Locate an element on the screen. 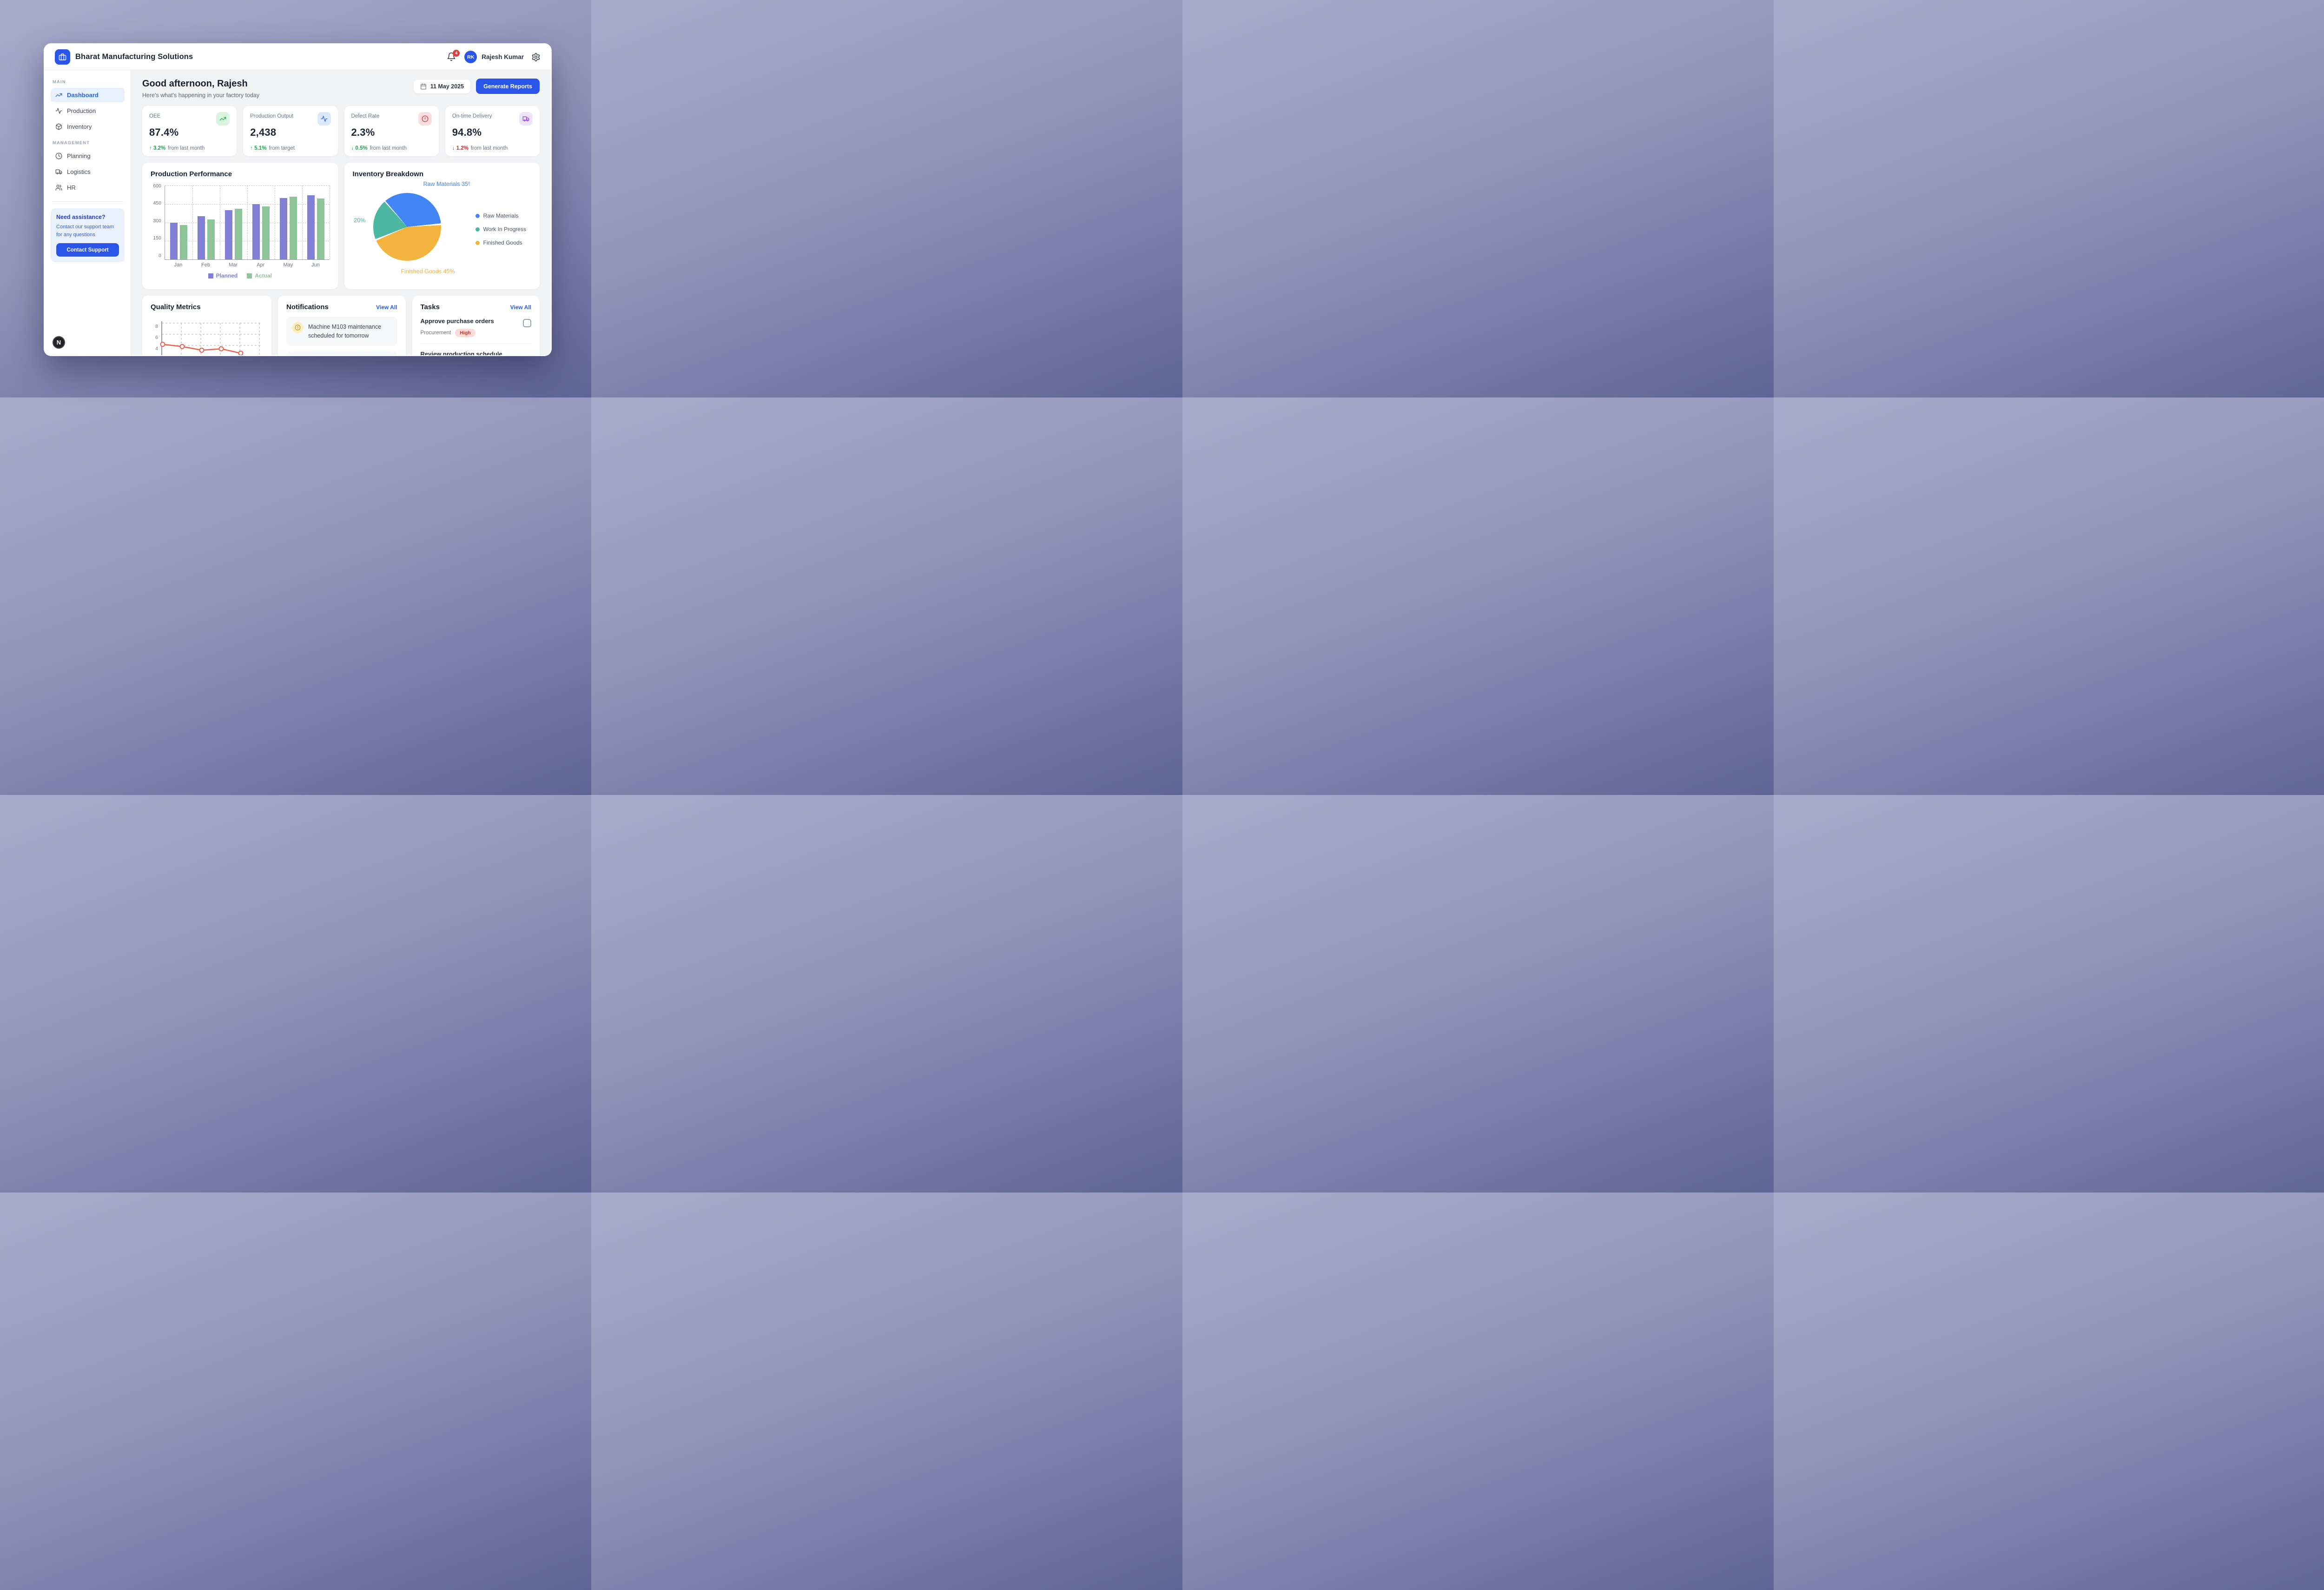 The width and height of the screenshot is (2324, 1590). sidebar-item-production: Production is located at coordinates (88, 111).